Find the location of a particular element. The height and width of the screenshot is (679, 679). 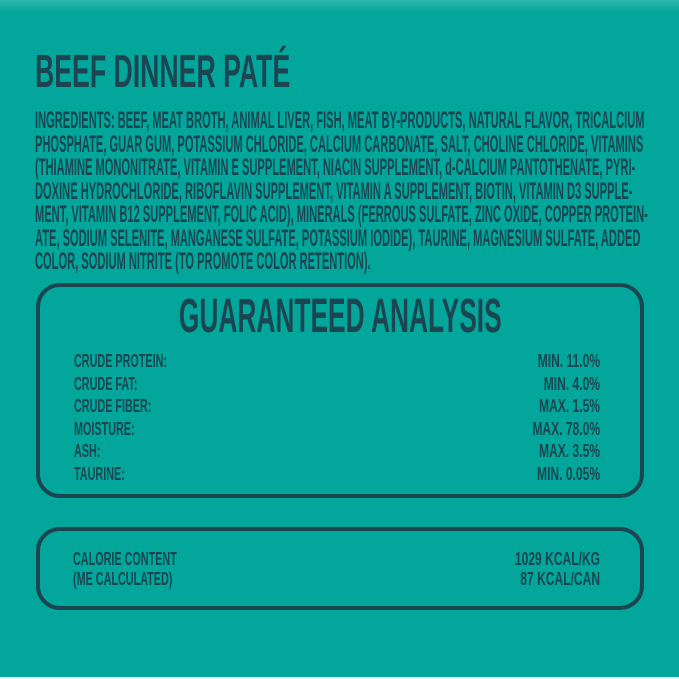

table-row: CRUDE FAT: MIN. 4.0% is located at coordinates (337, 384).